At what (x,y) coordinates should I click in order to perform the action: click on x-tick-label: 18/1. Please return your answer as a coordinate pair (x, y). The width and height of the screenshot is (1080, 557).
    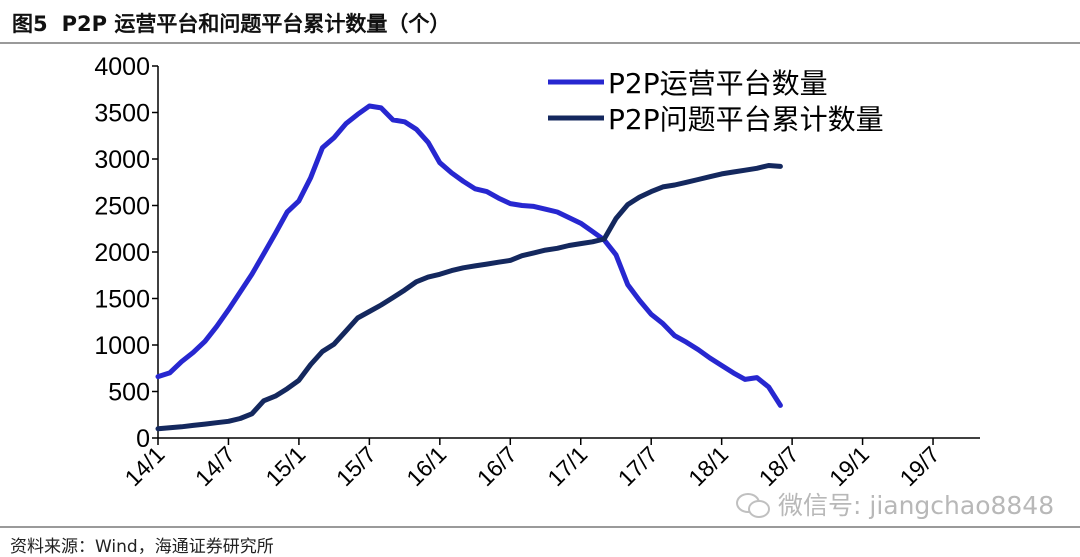
    Looking at the image, I should click on (708, 466).